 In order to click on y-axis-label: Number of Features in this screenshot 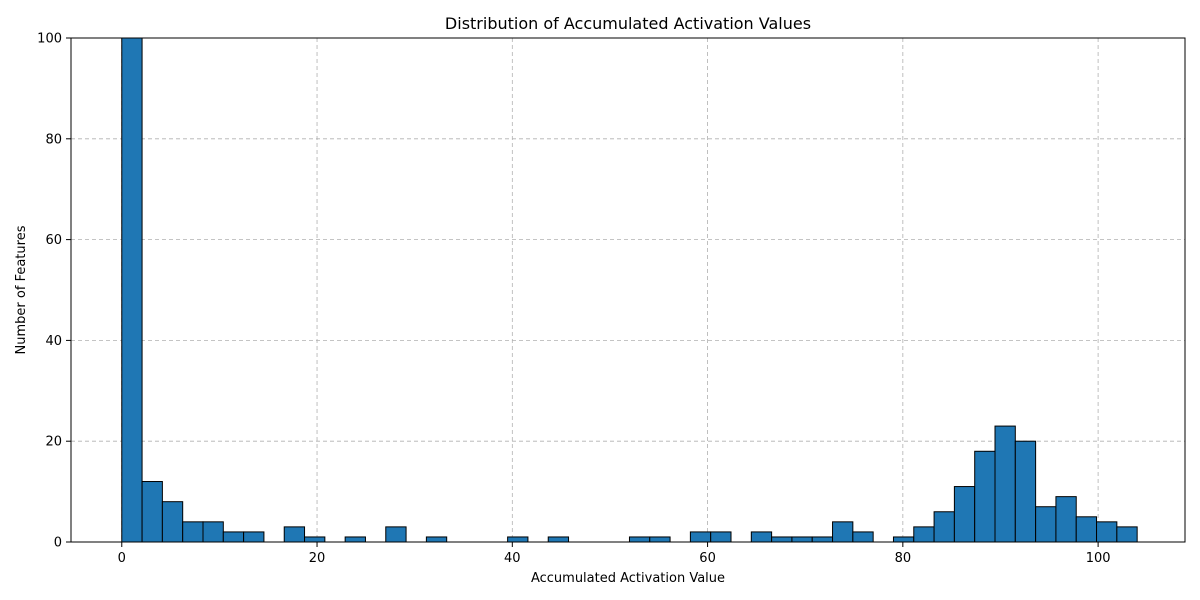, I will do `click(21, 289)`.